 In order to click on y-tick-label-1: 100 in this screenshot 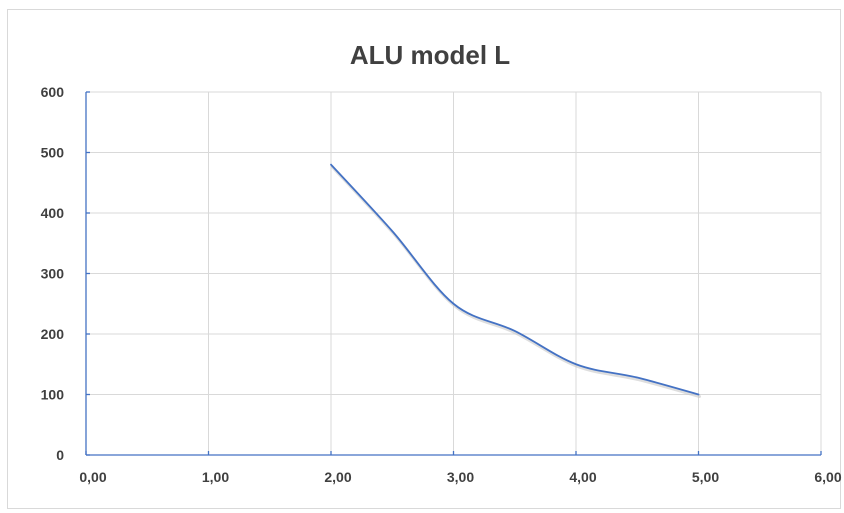, I will do `click(53, 395)`.